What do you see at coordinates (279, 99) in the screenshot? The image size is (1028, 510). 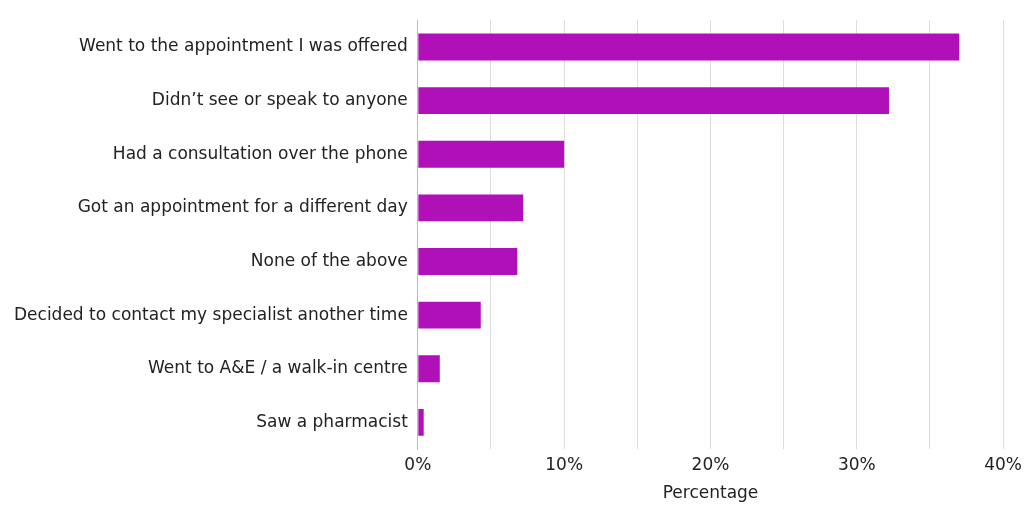 I see `y-tick-label: Didn’t see or speak to anyone` at bounding box center [279, 99].